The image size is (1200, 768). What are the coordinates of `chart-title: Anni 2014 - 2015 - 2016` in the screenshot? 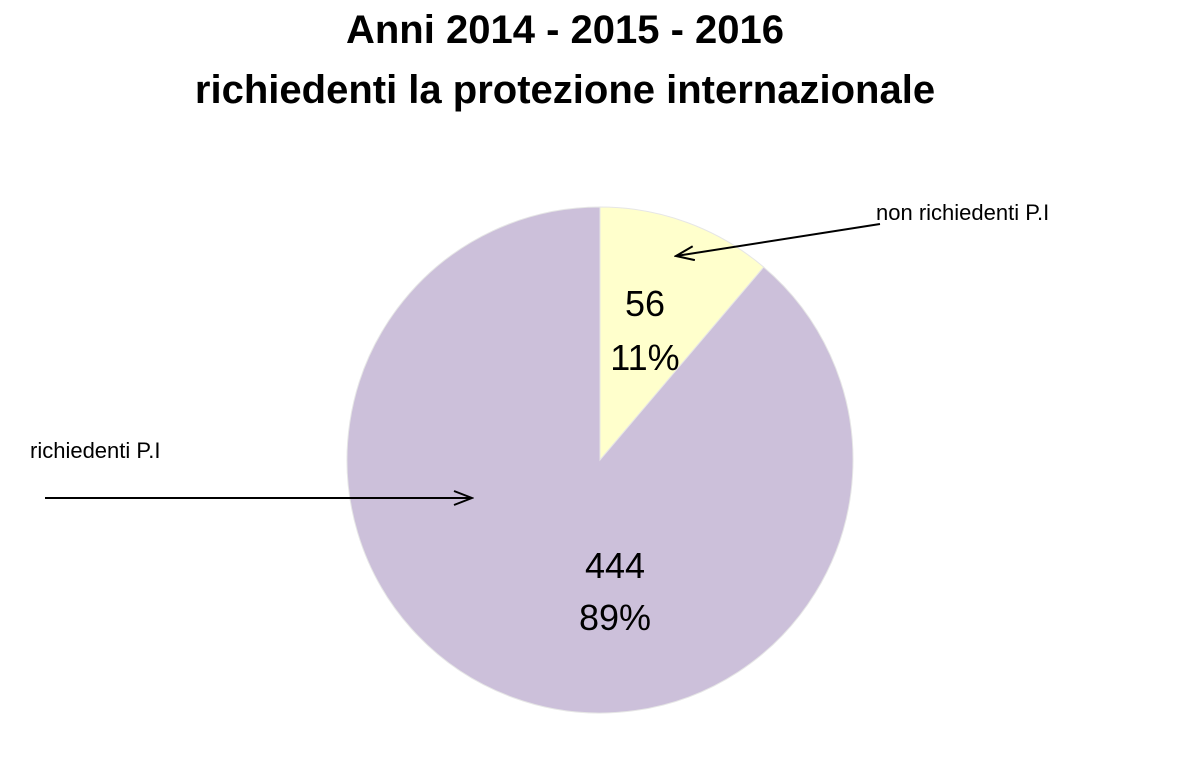 It's located at (565, 30).